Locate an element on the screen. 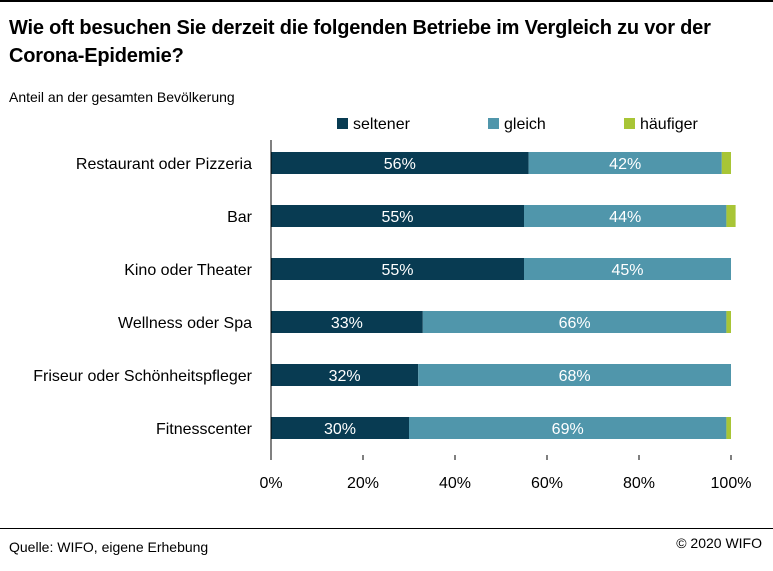 This screenshot has height=571, width=773. legend-label-seltener: seltener is located at coordinates (382, 124).